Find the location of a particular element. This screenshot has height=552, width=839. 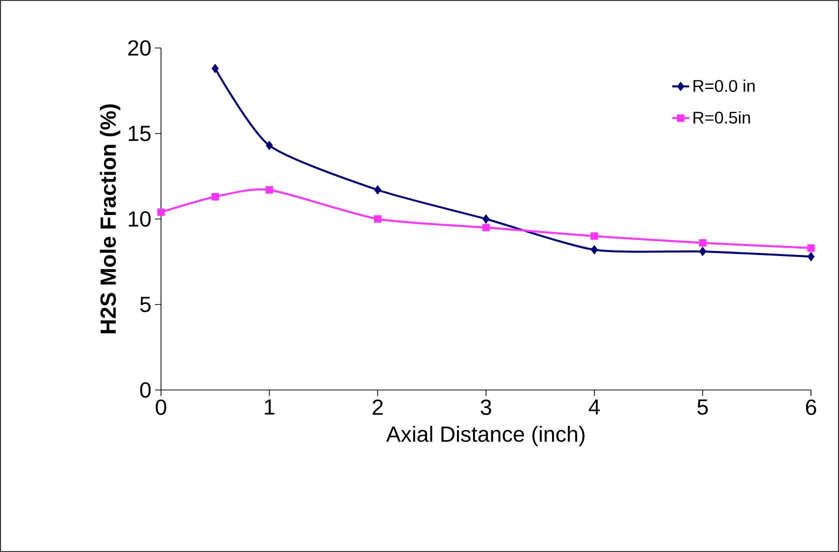

legend-label: R=0.0 in is located at coordinates (724, 86).